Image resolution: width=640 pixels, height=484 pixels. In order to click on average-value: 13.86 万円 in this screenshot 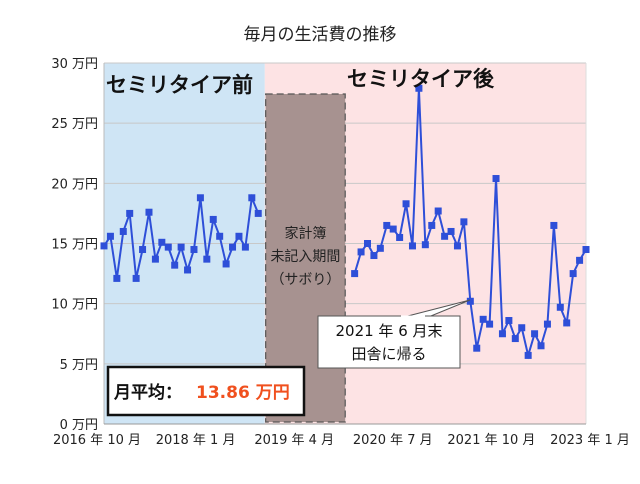, I will do `click(243, 393)`.